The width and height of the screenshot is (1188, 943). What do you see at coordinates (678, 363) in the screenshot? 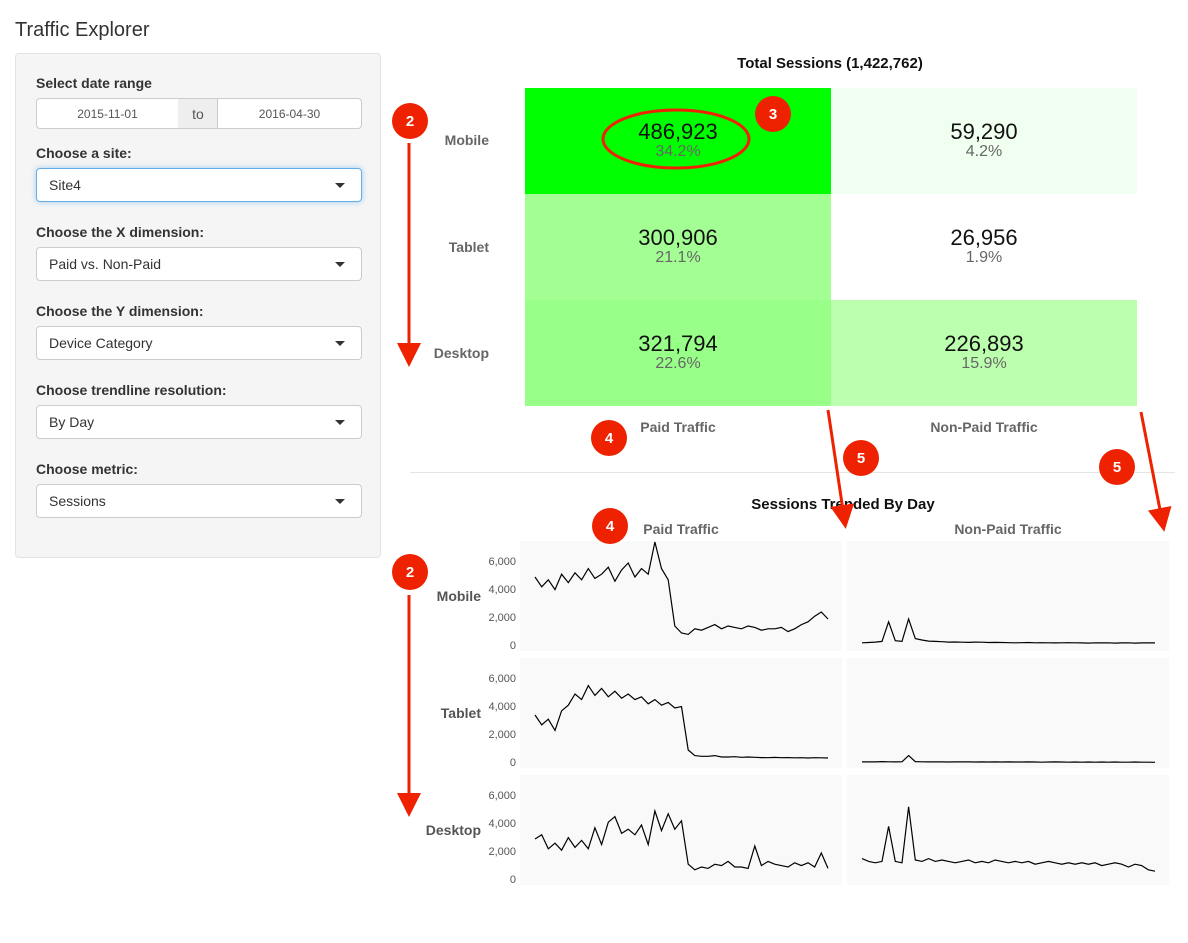
I see `cell-percent: 22.6%` at bounding box center [678, 363].